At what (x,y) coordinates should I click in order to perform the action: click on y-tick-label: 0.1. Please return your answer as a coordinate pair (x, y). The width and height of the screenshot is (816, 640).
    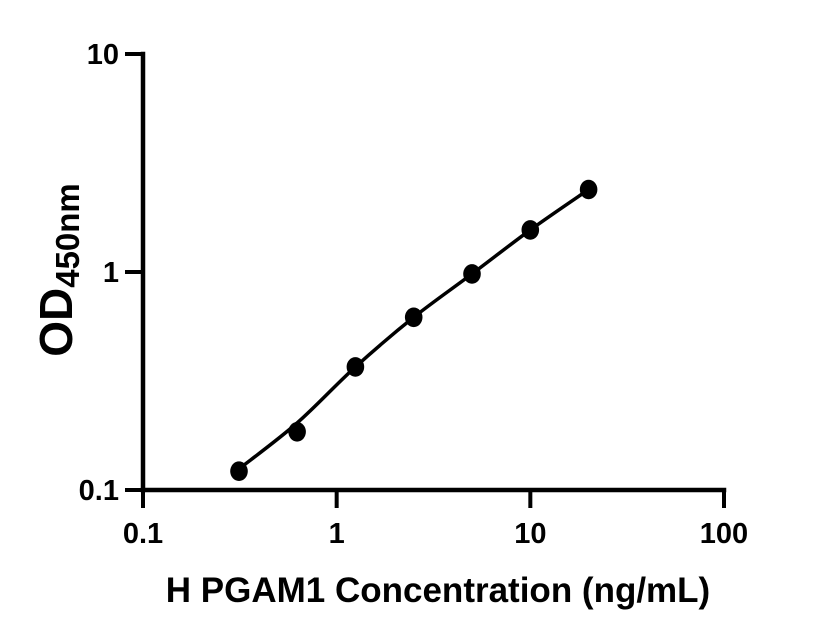
    Looking at the image, I should click on (99, 491).